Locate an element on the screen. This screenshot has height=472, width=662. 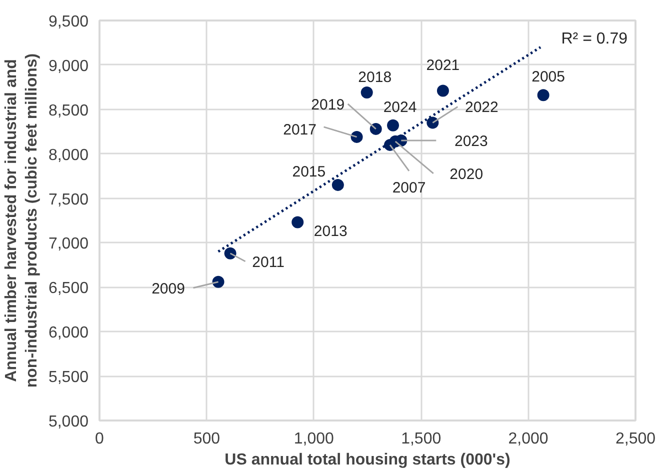
x-tick-label: 0 is located at coordinates (99, 439).